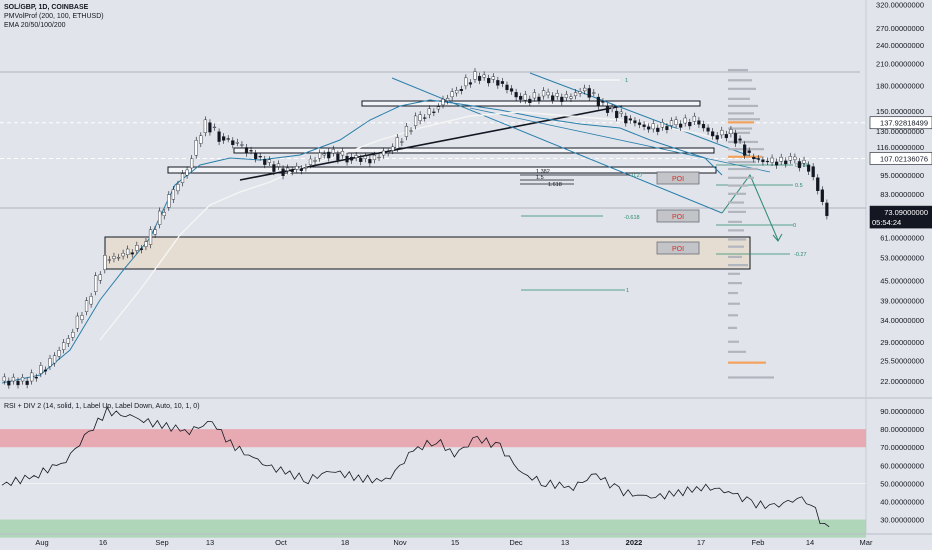 The image size is (932, 550). I want to click on level-box-low, so click(442, 170).